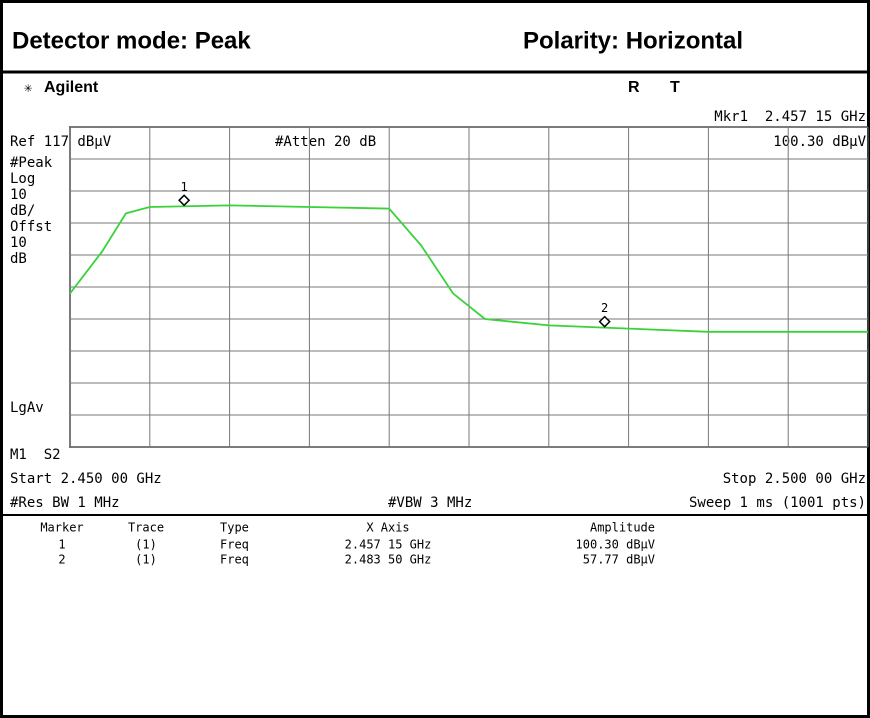  I want to click on status: R, so click(634, 87).